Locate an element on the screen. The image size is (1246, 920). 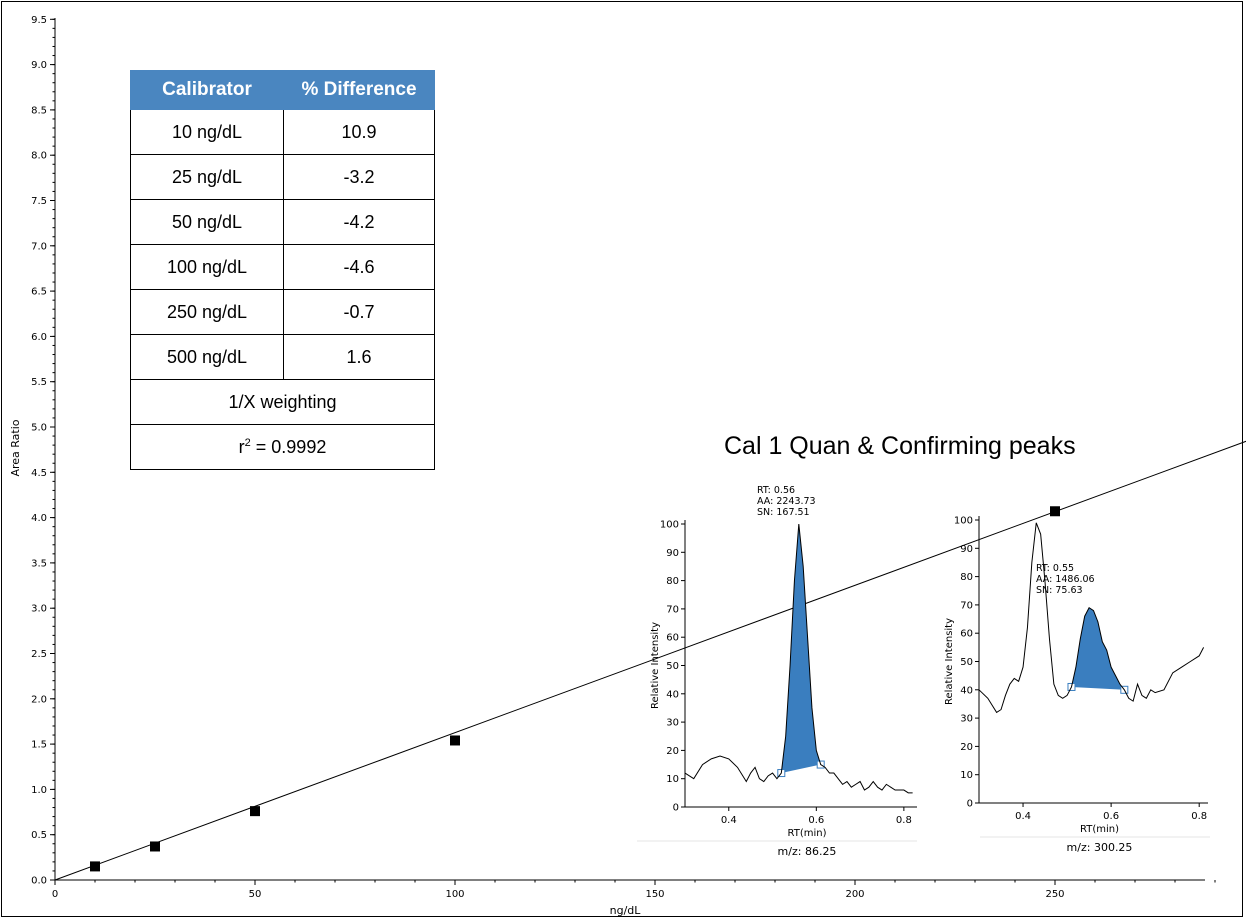
y-tick-label: 5.0 is located at coordinates (39, 428).